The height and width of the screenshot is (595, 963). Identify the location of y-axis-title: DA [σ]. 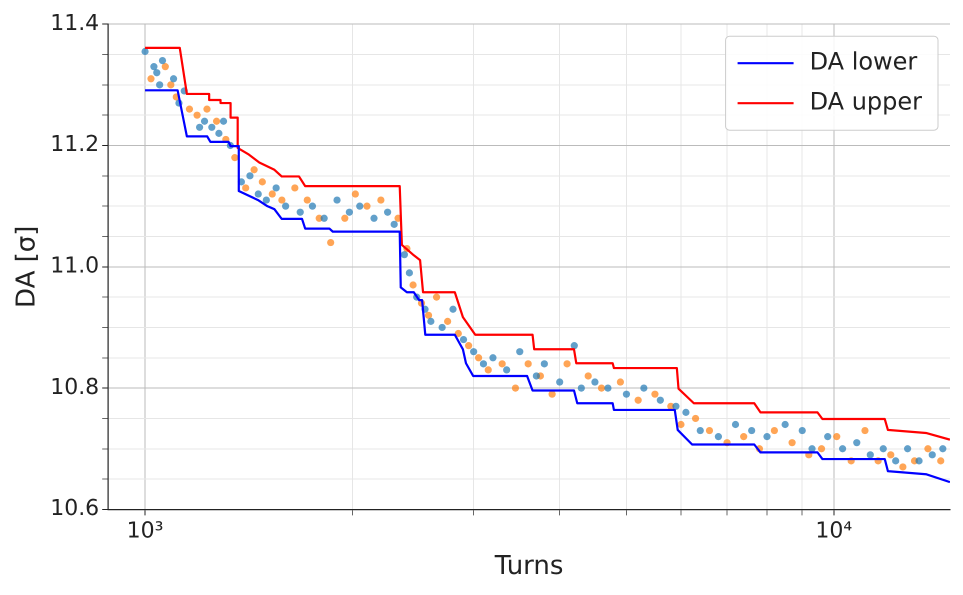
(26, 267).